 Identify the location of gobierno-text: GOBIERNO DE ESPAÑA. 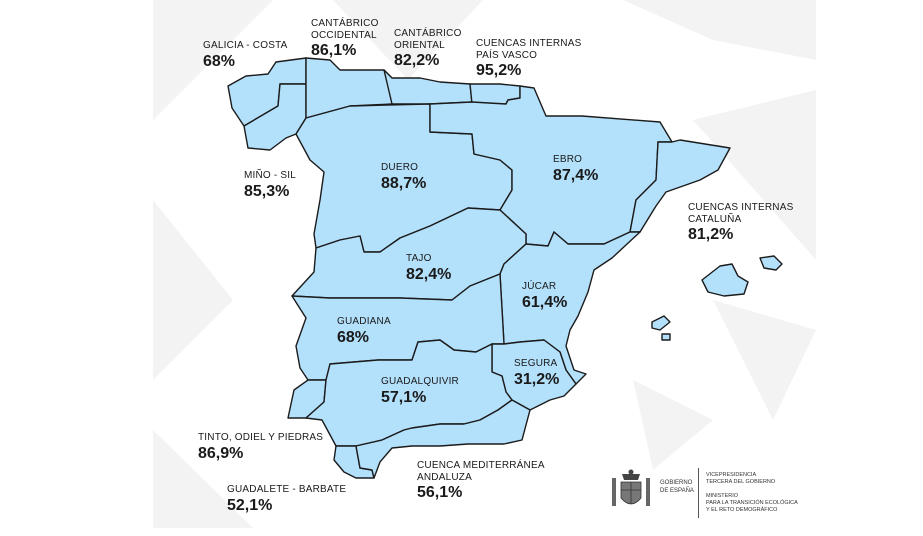
(677, 487).